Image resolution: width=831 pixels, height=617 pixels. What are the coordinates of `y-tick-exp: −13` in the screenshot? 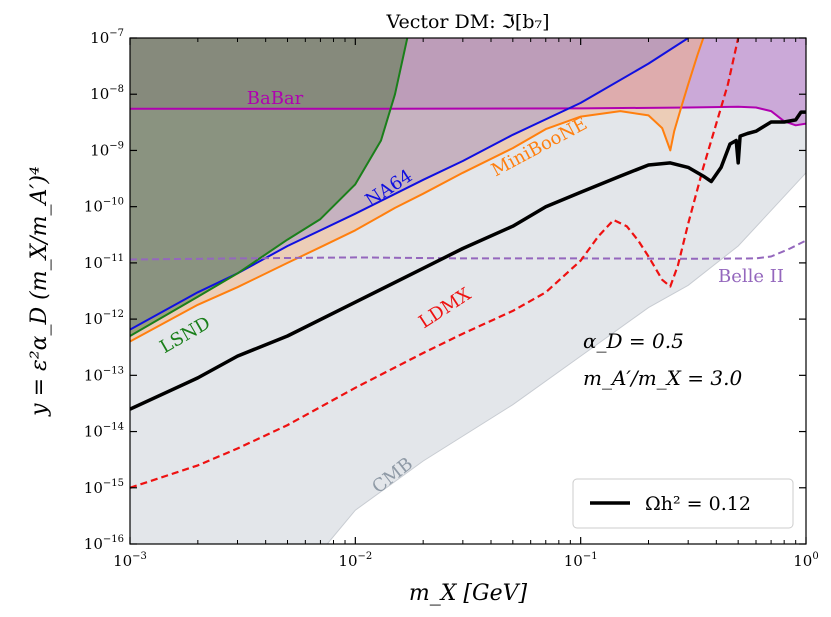 It's located at (113, 370).